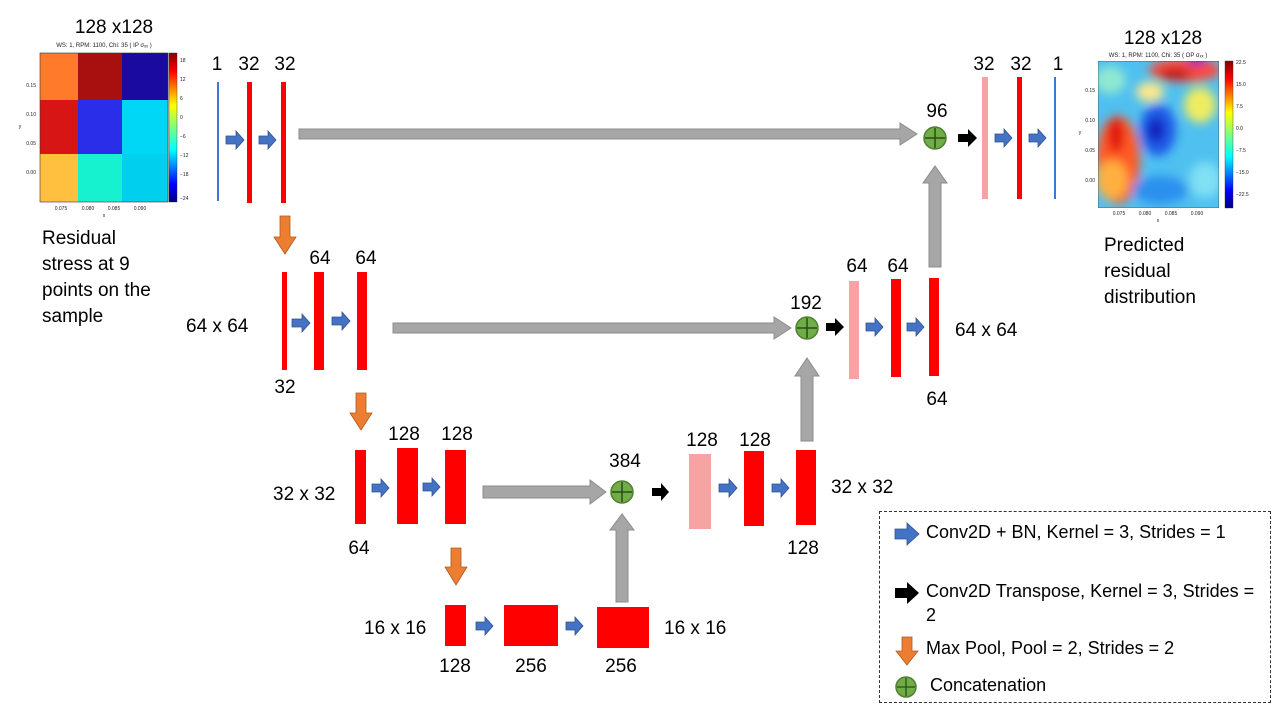 This screenshot has height=720, width=1280. Describe the element at coordinates (1144, 245) in the screenshot. I see `output-caption-line: Predicted` at that location.